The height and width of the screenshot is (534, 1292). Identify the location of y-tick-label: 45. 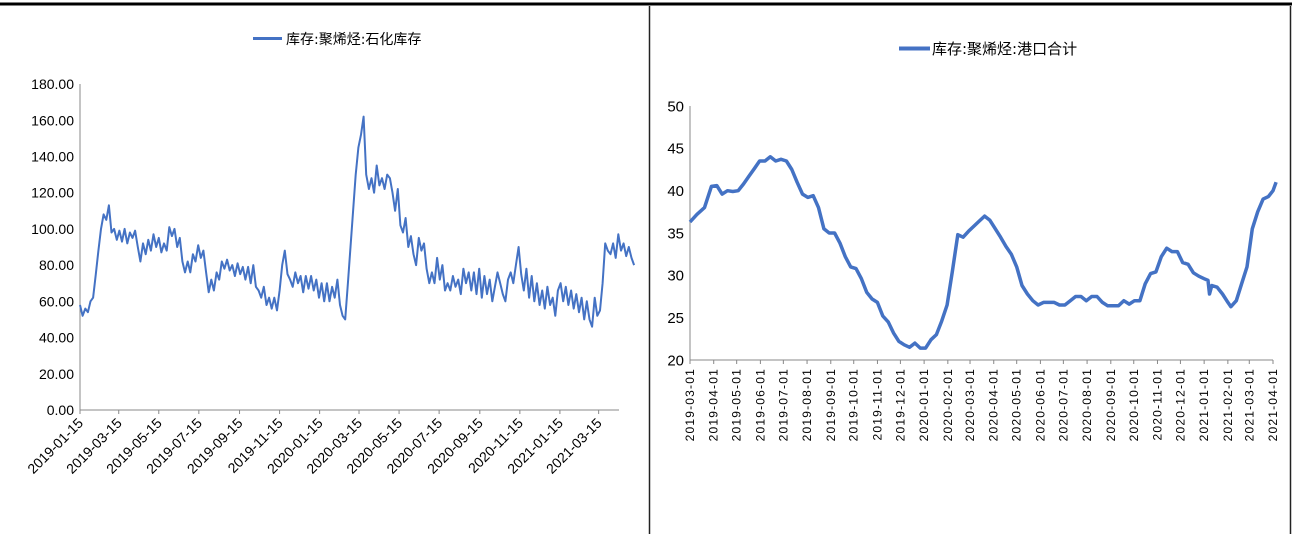
(675, 149).